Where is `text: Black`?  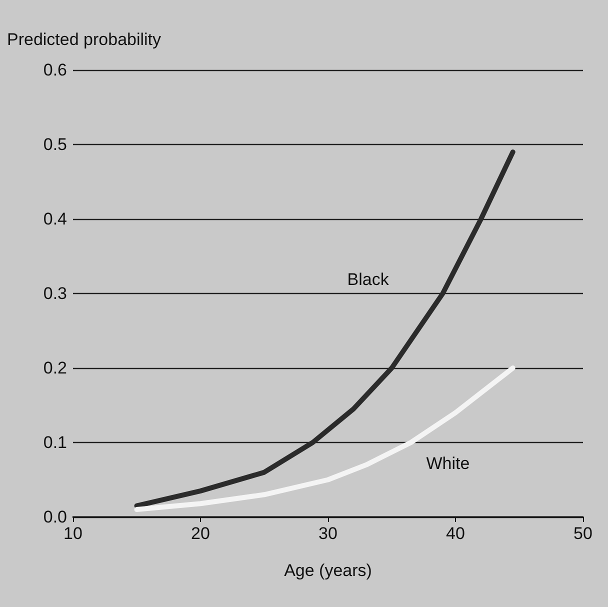
text: Black is located at coordinates (368, 279).